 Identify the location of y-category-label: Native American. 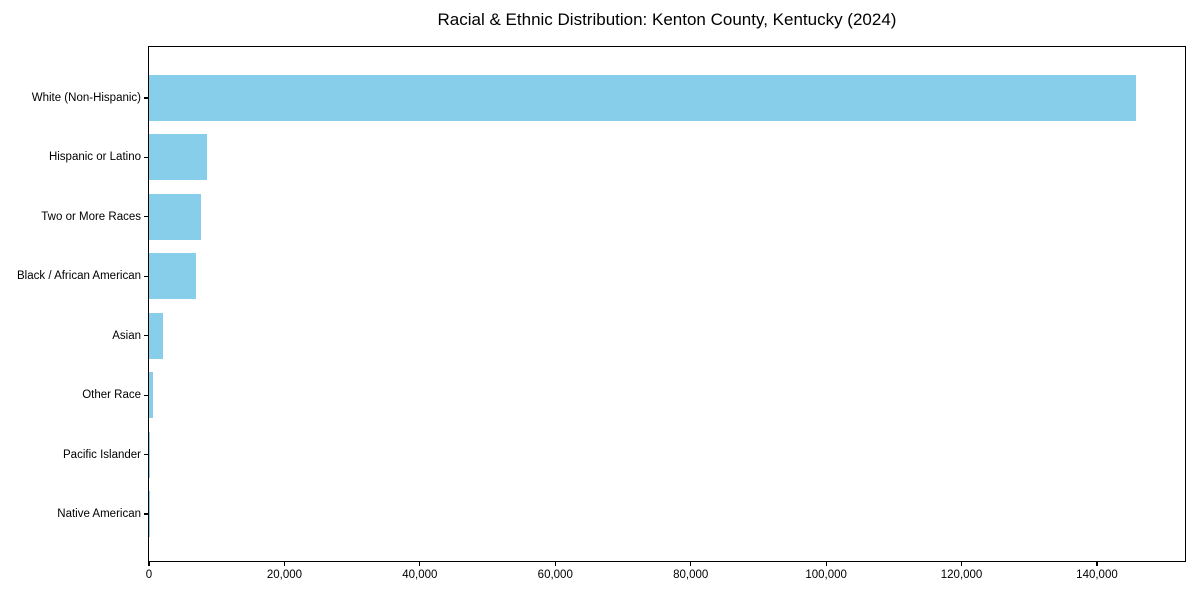
(99, 514).